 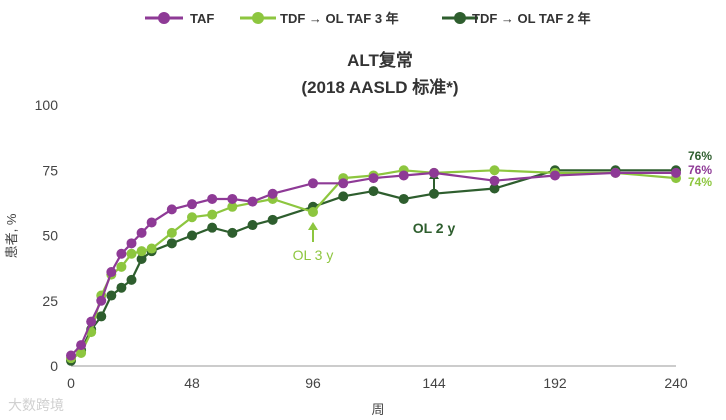 What do you see at coordinates (700, 182) in the screenshot?
I see `end-label: 74%` at bounding box center [700, 182].